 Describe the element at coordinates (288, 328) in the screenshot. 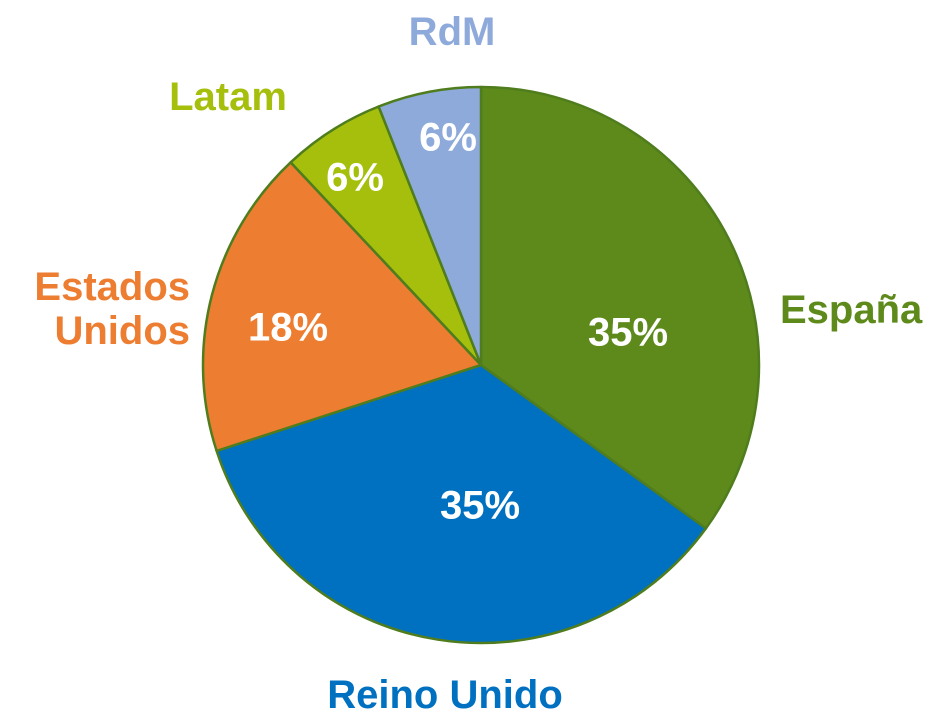

I see `value-label: 18%` at that location.